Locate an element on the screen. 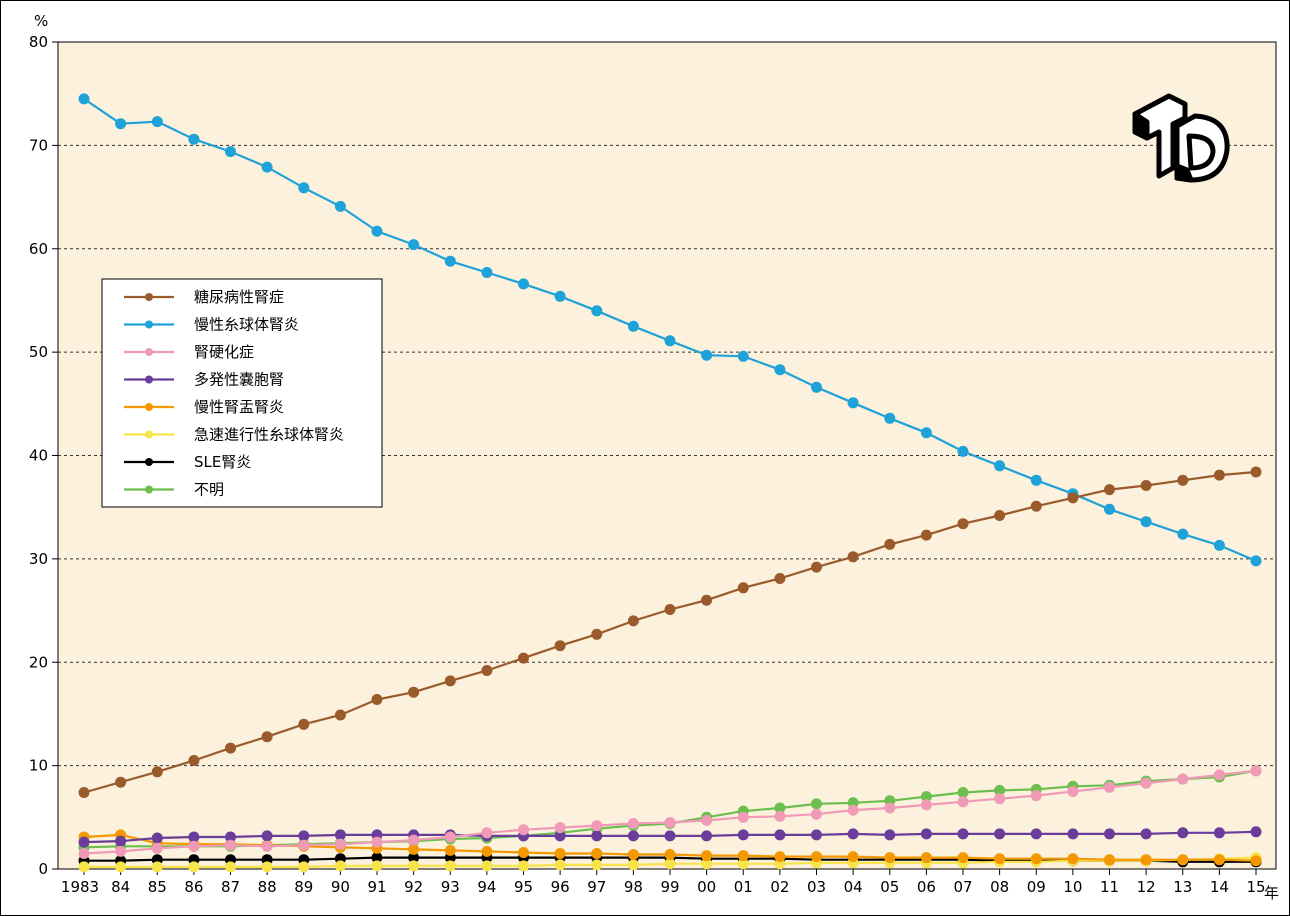 Image resolution: width=1290 pixels, height=916 pixels. x-tick-label: 13 is located at coordinates (1182, 887).